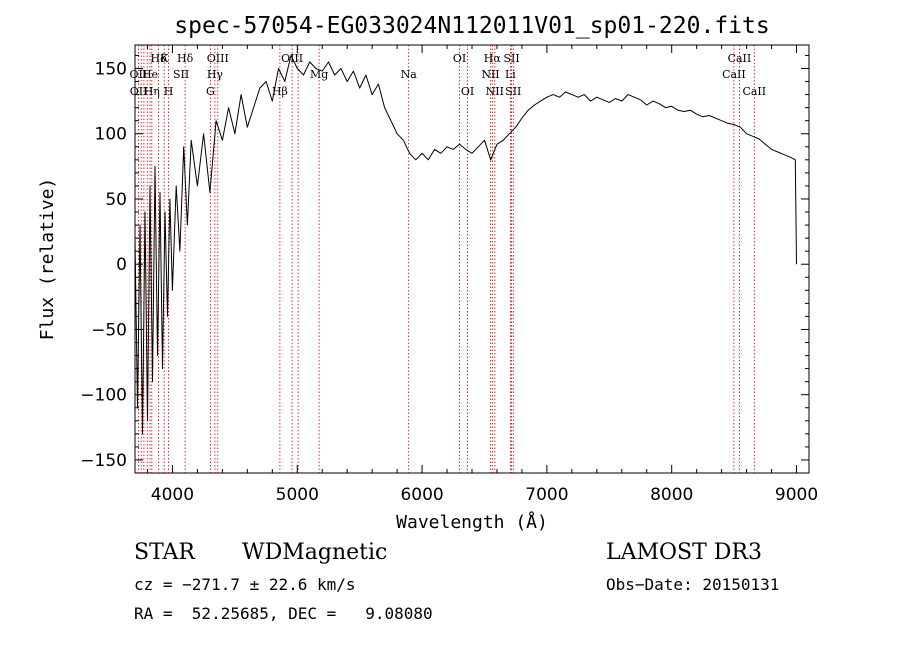 This screenshot has height=649, width=900. I want to click on line-label: G, so click(210, 91).